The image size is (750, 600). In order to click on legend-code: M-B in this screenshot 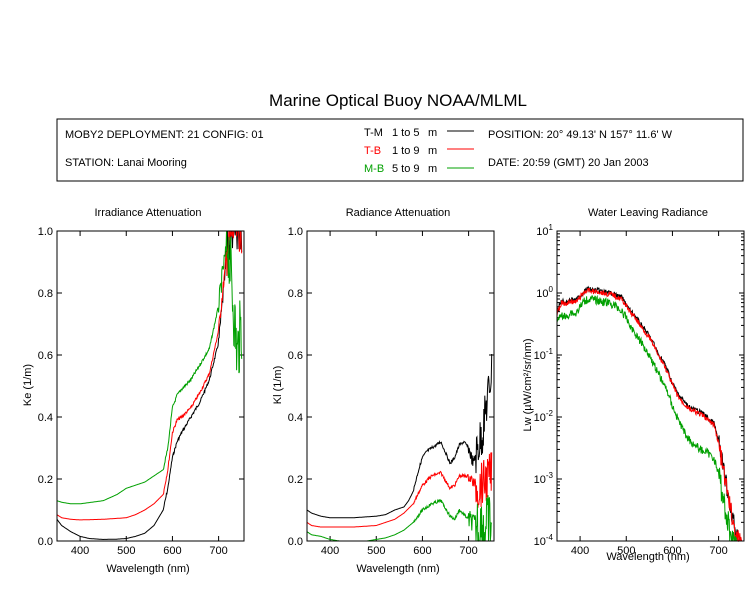, I will do `click(374, 169)`.